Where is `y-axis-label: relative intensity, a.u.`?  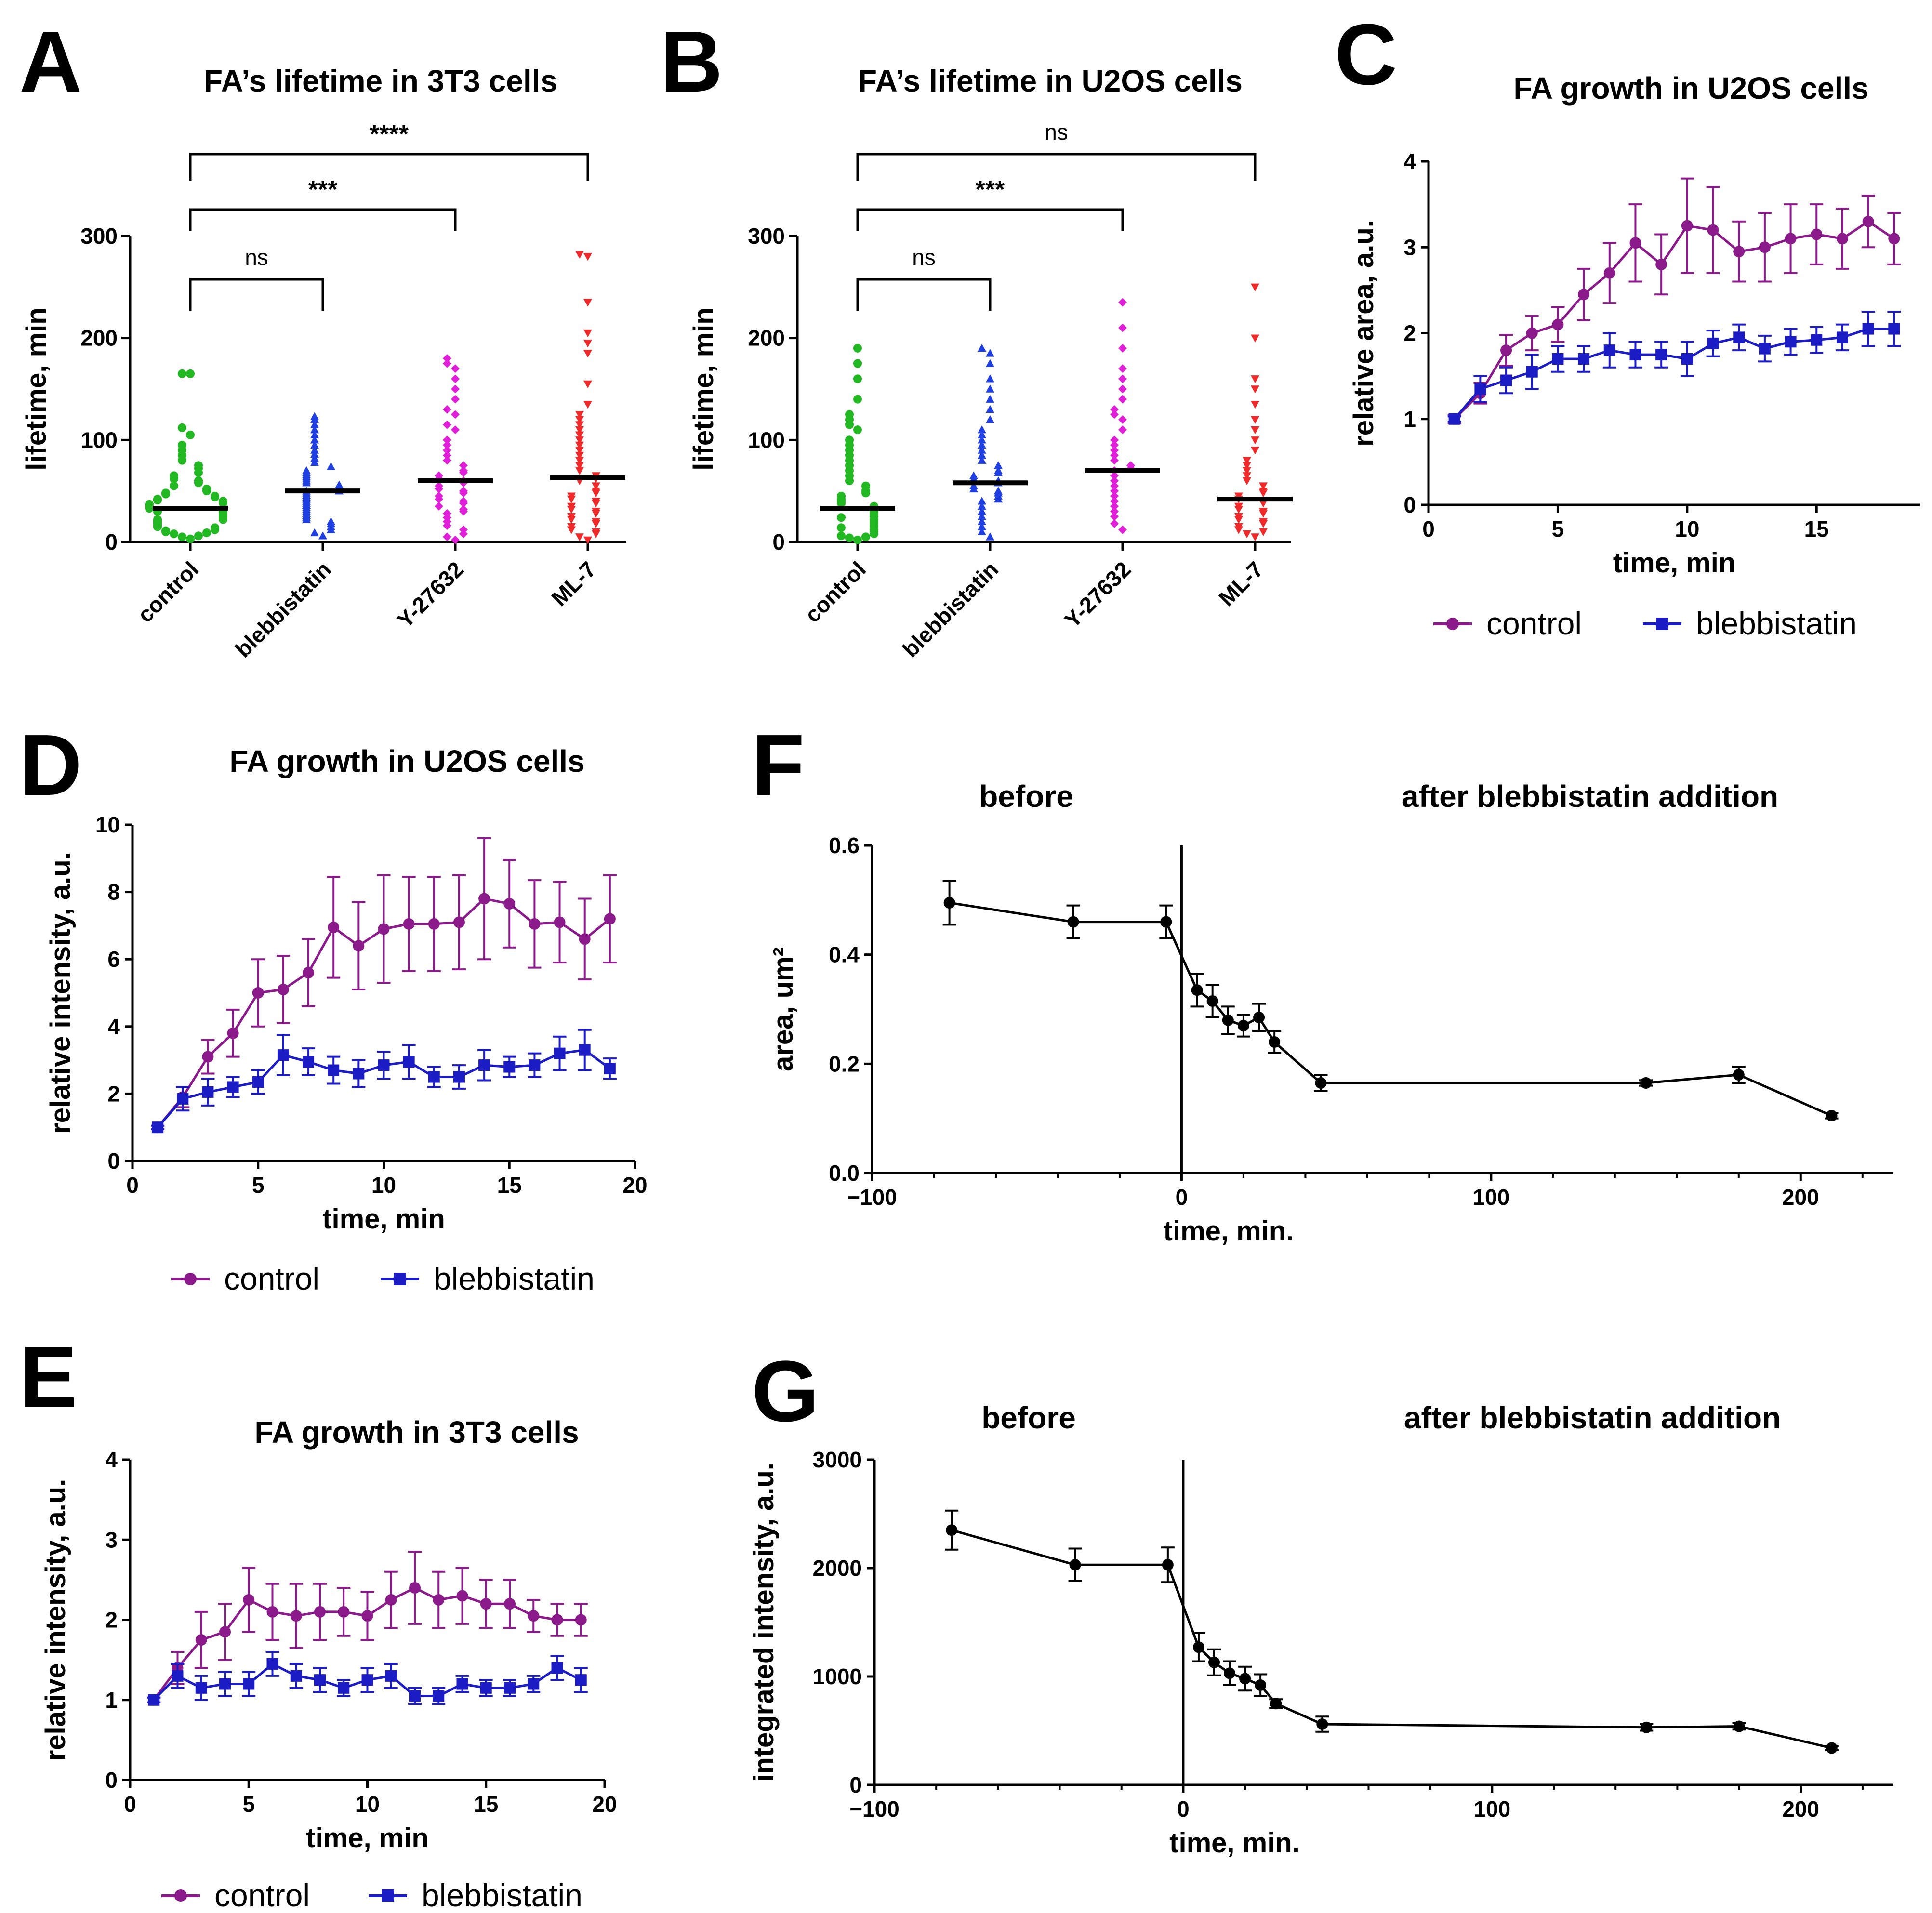 y-axis-label: relative intensity, a.u. is located at coordinates (55, 1620).